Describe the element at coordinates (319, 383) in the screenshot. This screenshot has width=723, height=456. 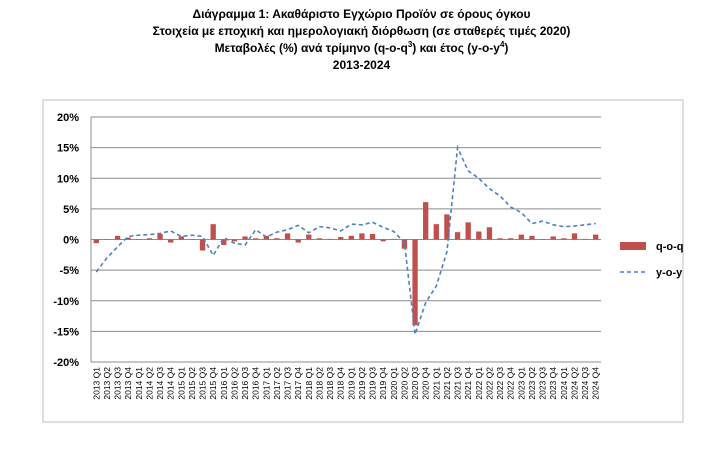
I see `x-tick-label: 2018 Q2` at that location.